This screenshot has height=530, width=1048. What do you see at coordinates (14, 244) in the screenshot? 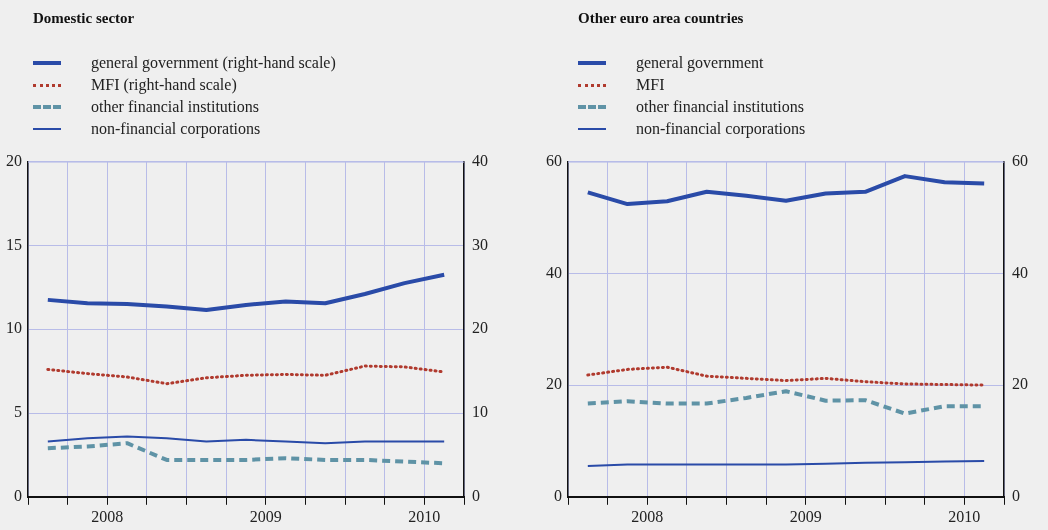
I see `y-tick-label: 15` at bounding box center [14, 244].